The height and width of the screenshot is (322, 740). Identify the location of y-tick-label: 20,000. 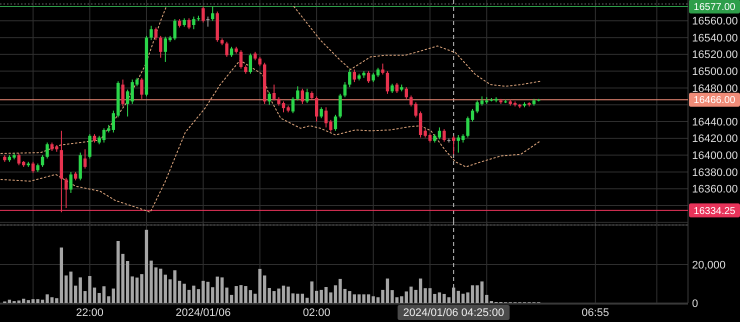
(709, 265).